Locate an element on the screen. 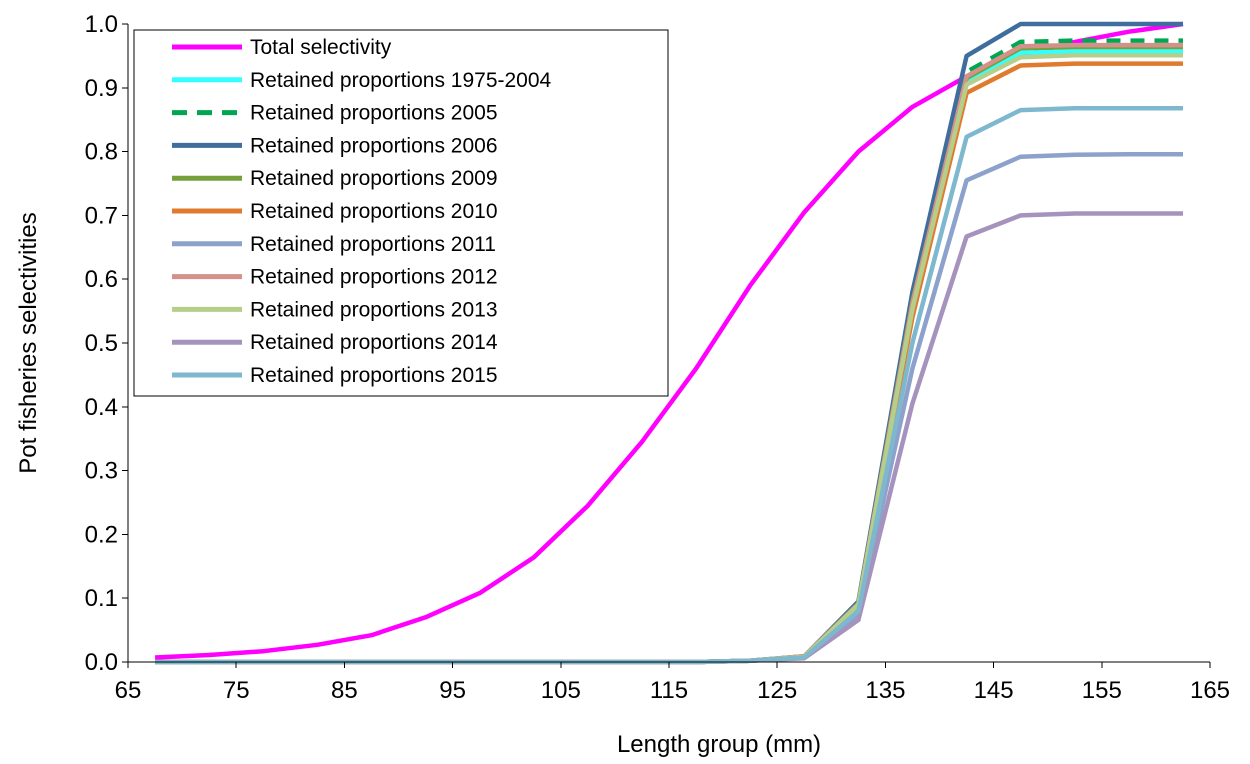  x-tick-label: 95 is located at coordinates (452, 690).